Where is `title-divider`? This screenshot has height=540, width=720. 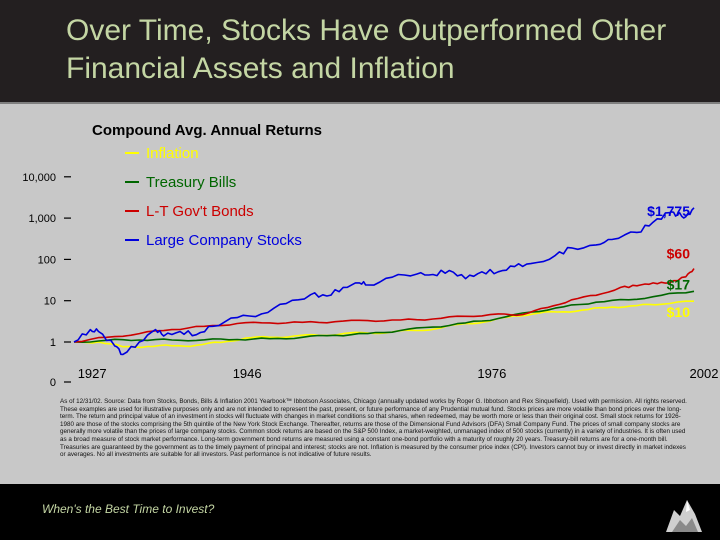 title-divider is located at coordinates (360, 103).